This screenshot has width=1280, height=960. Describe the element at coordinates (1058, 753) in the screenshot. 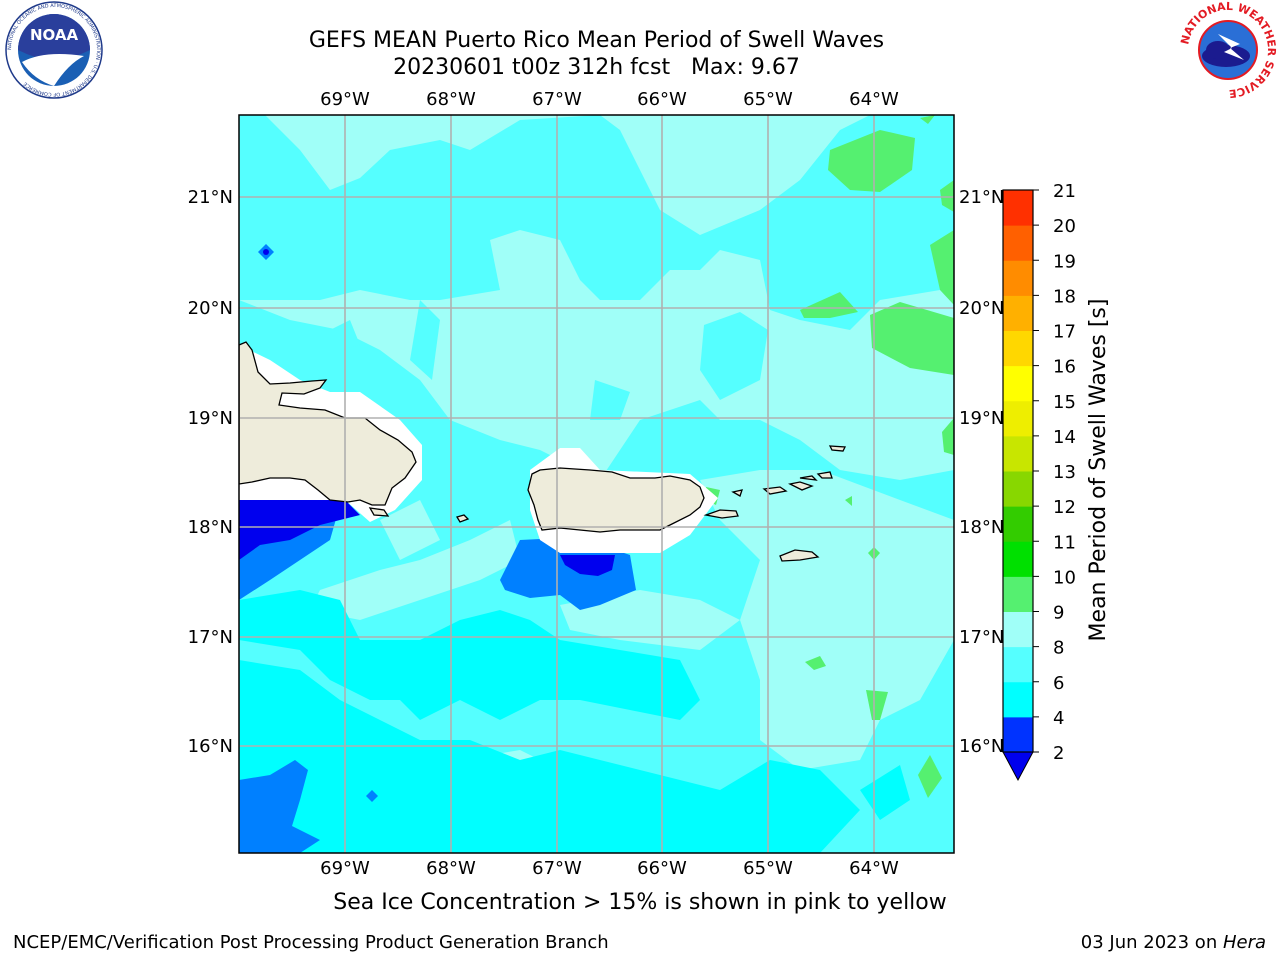

I see `colorbar-tick-label: 2` at that location.